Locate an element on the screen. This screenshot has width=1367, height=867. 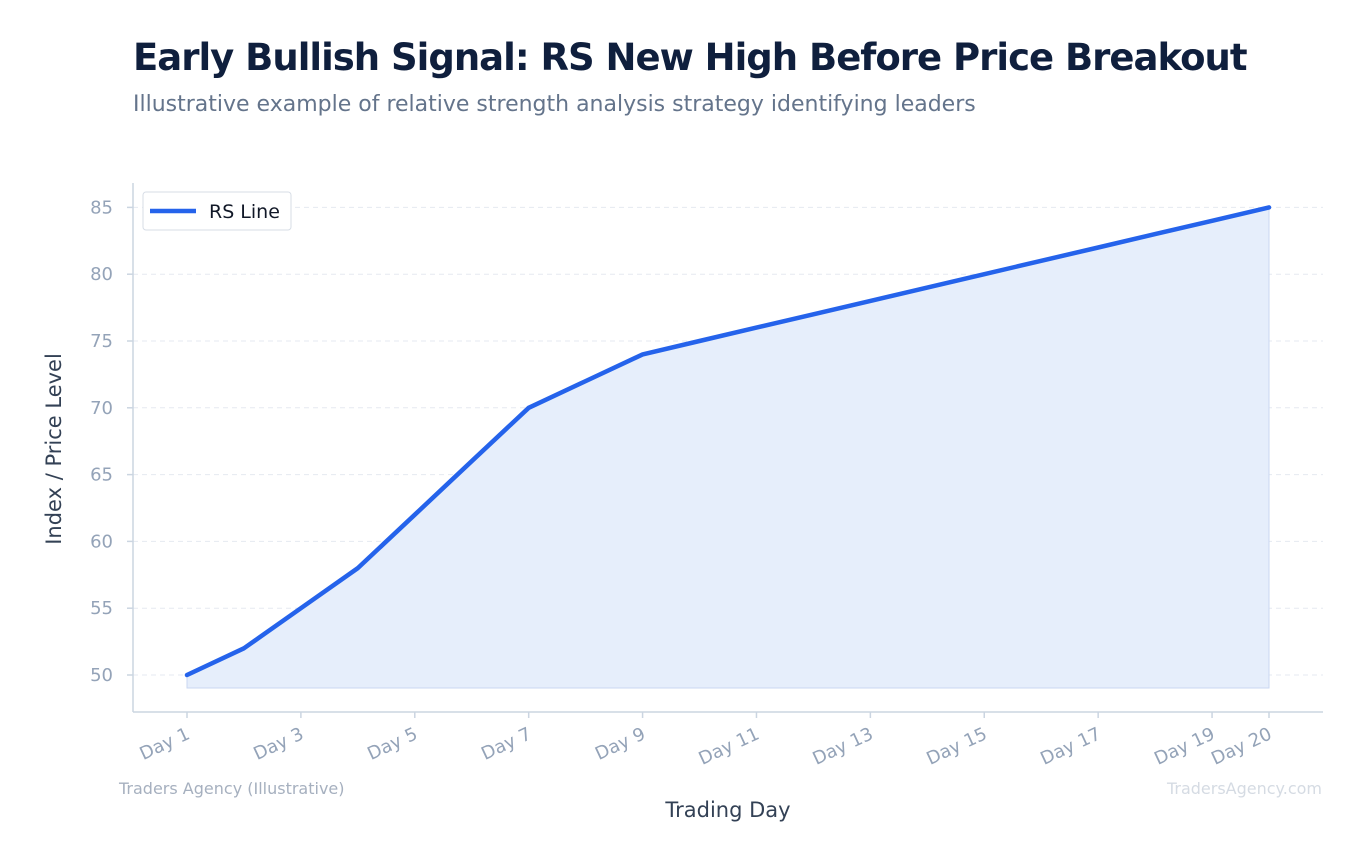
x-tick-label: Day 1 is located at coordinates (164, 743).